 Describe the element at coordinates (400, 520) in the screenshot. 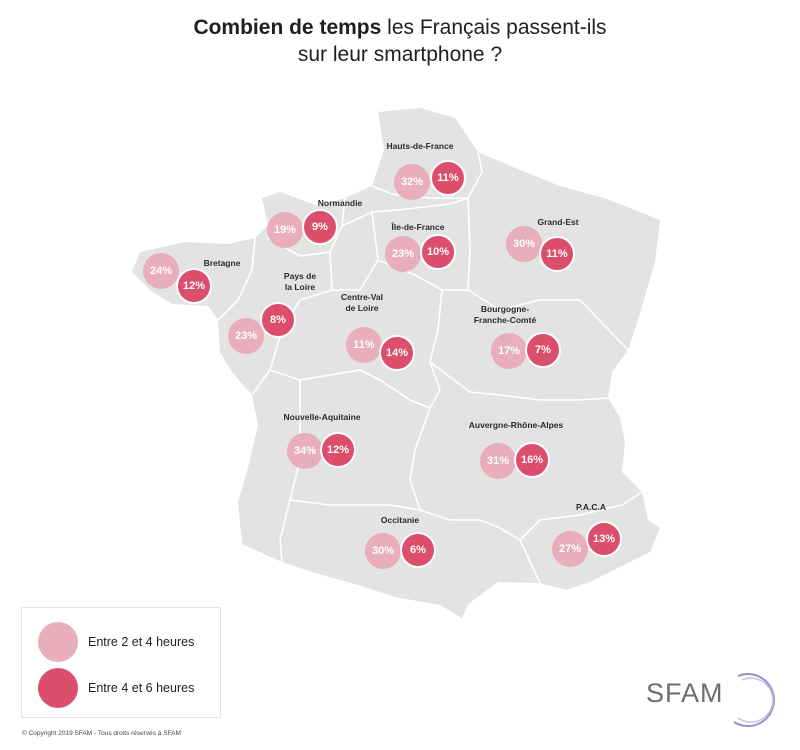

I see `region-label-occitanie: Occitanie` at that location.